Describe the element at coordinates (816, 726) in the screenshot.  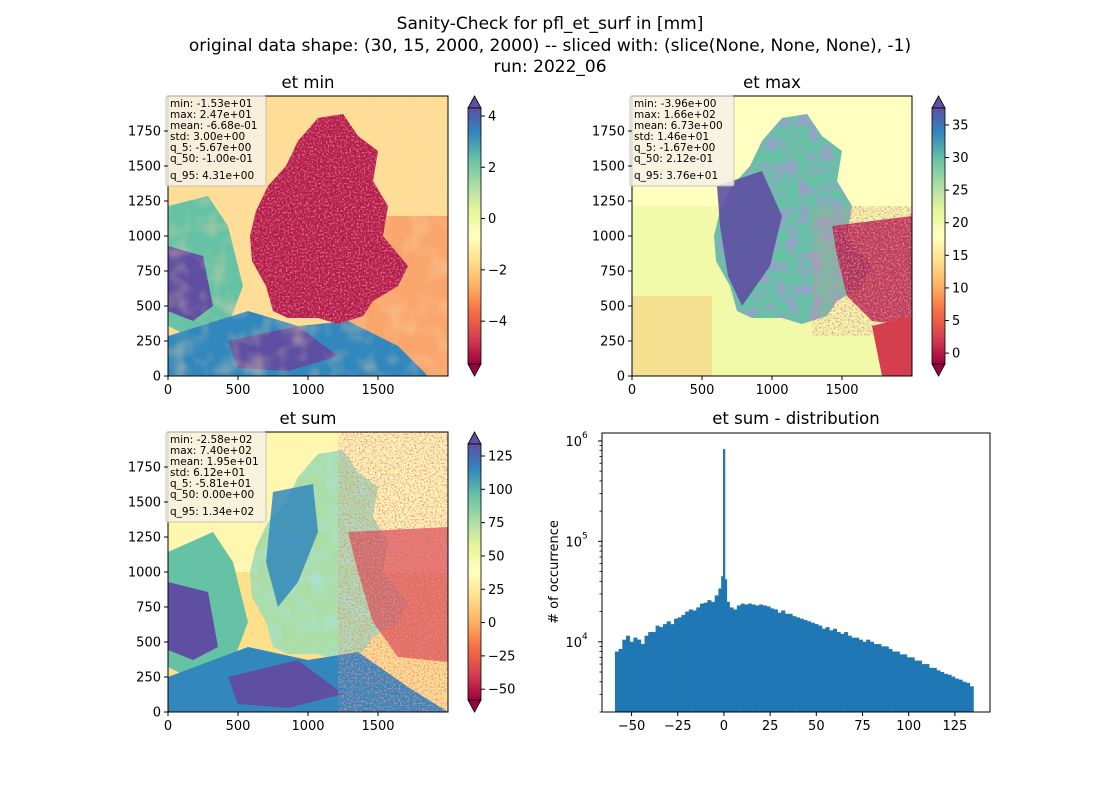
I see `histogram-x-tick-label: 50` at that location.